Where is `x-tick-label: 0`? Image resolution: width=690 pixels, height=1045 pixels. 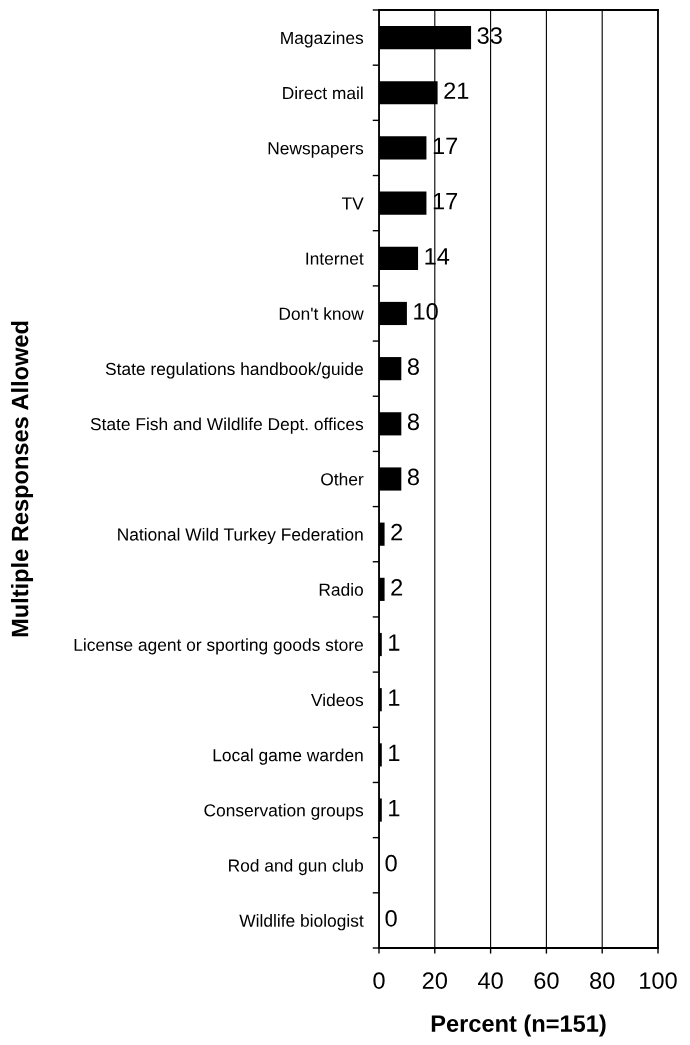
x-tick-label: 0 is located at coordinates (379, 980).